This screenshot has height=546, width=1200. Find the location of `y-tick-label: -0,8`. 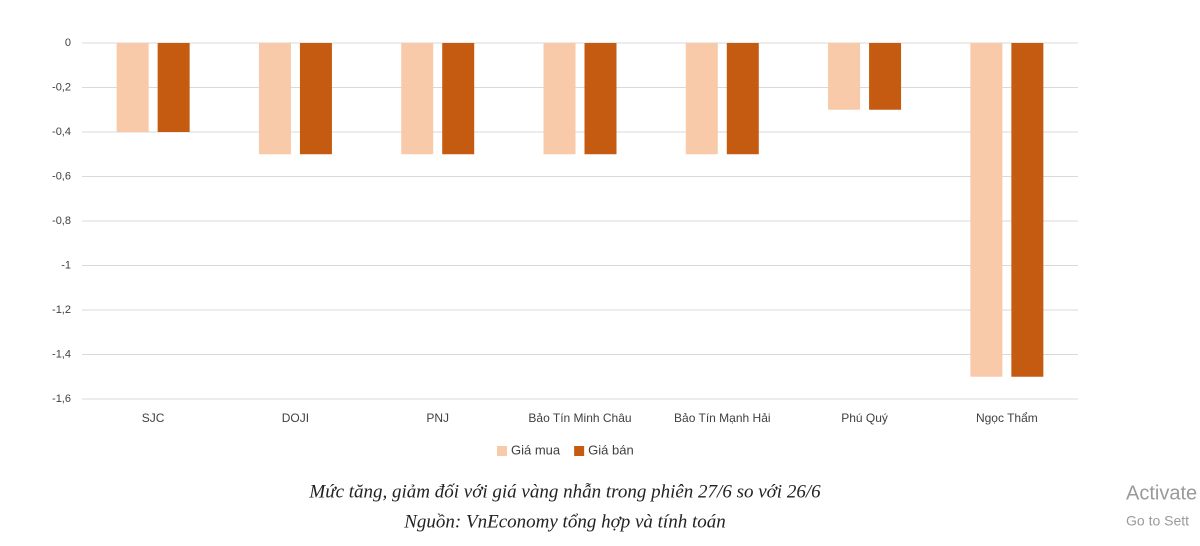

y-tick-label: -0,8 is located at coordinates (61, 221).